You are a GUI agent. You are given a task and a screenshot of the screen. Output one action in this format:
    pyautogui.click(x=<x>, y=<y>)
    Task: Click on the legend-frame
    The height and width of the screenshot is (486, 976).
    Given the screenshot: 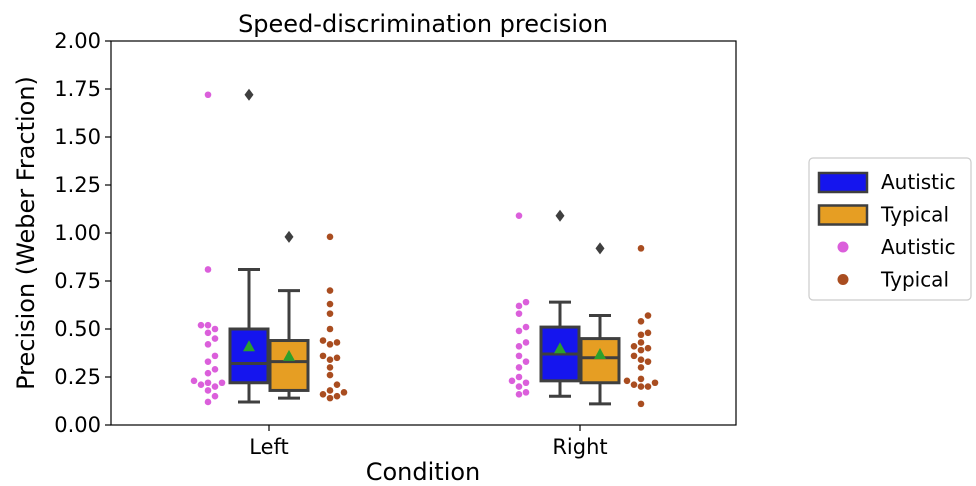 What is the action you would take?
    pyautogui.click(x=890, y=229)
    